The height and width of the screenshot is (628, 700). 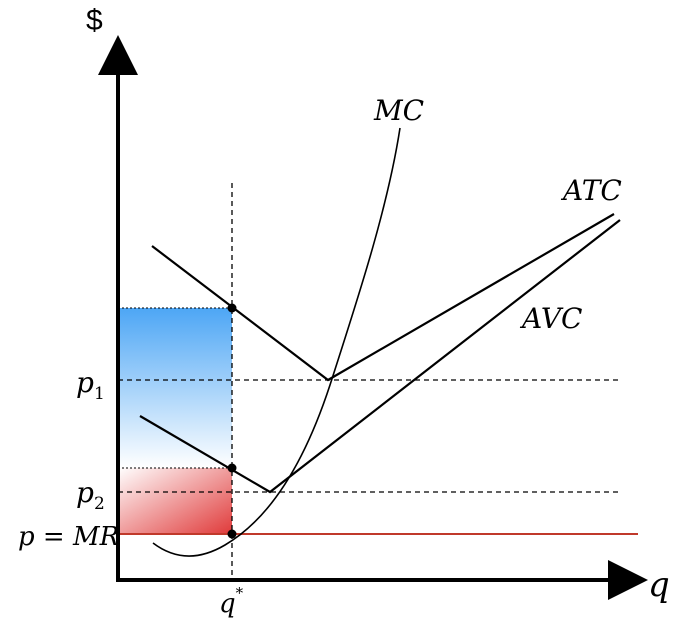 I want to click on avc-label: AVC, so click(x=550, y=318).